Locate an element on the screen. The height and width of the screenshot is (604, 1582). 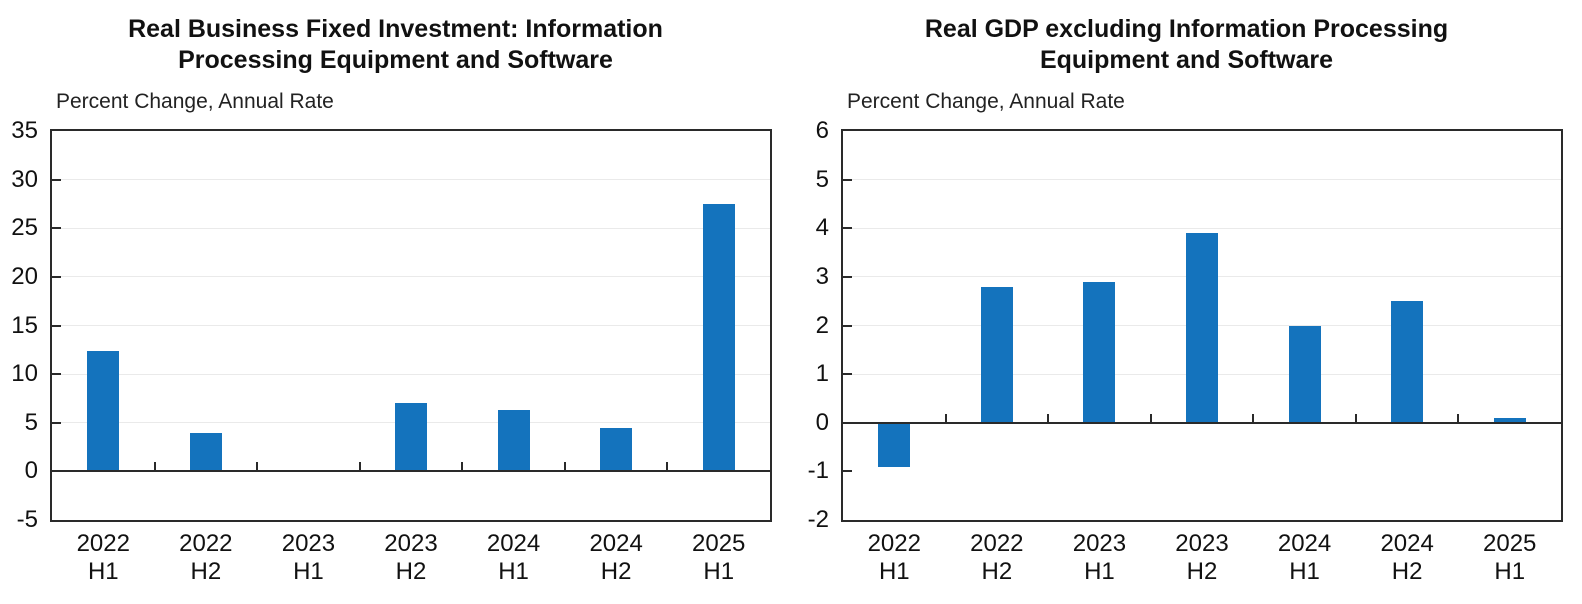
y-axis-tick-label: 1 is located at coordinates (822, 374).